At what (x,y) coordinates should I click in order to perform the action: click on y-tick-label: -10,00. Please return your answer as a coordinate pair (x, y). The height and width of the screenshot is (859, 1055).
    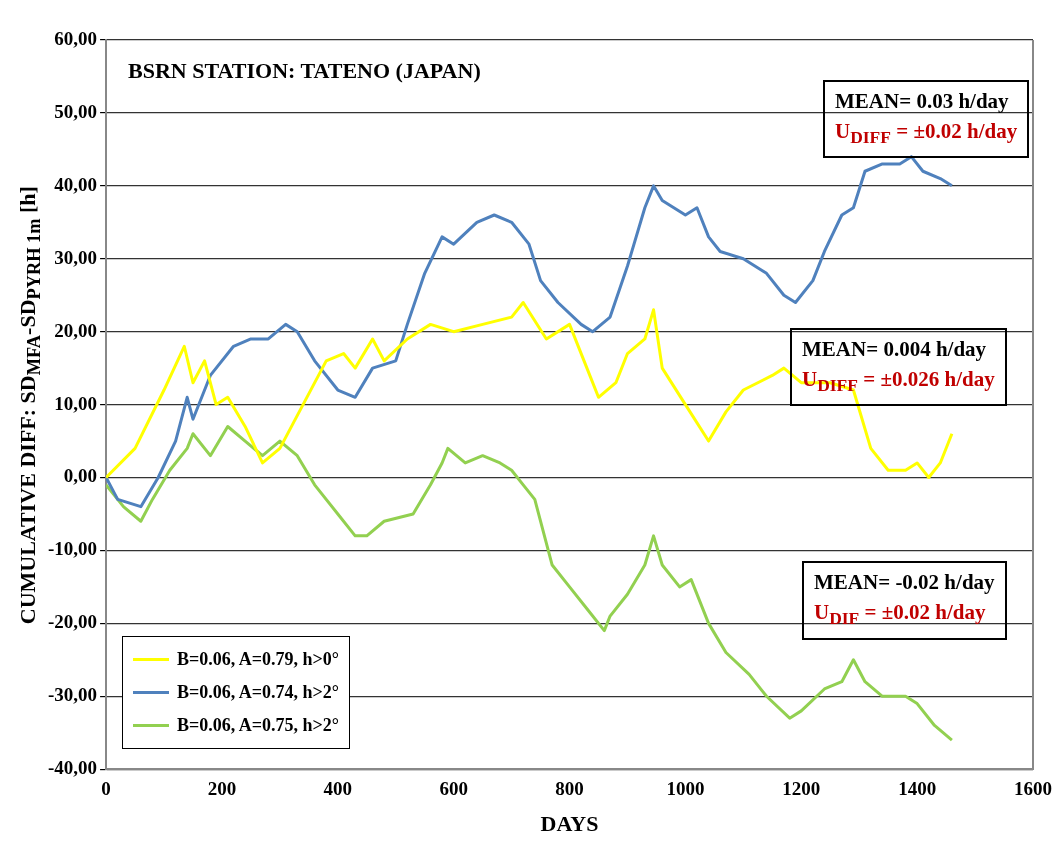
    Looking at the image, I should click on (73, 549).